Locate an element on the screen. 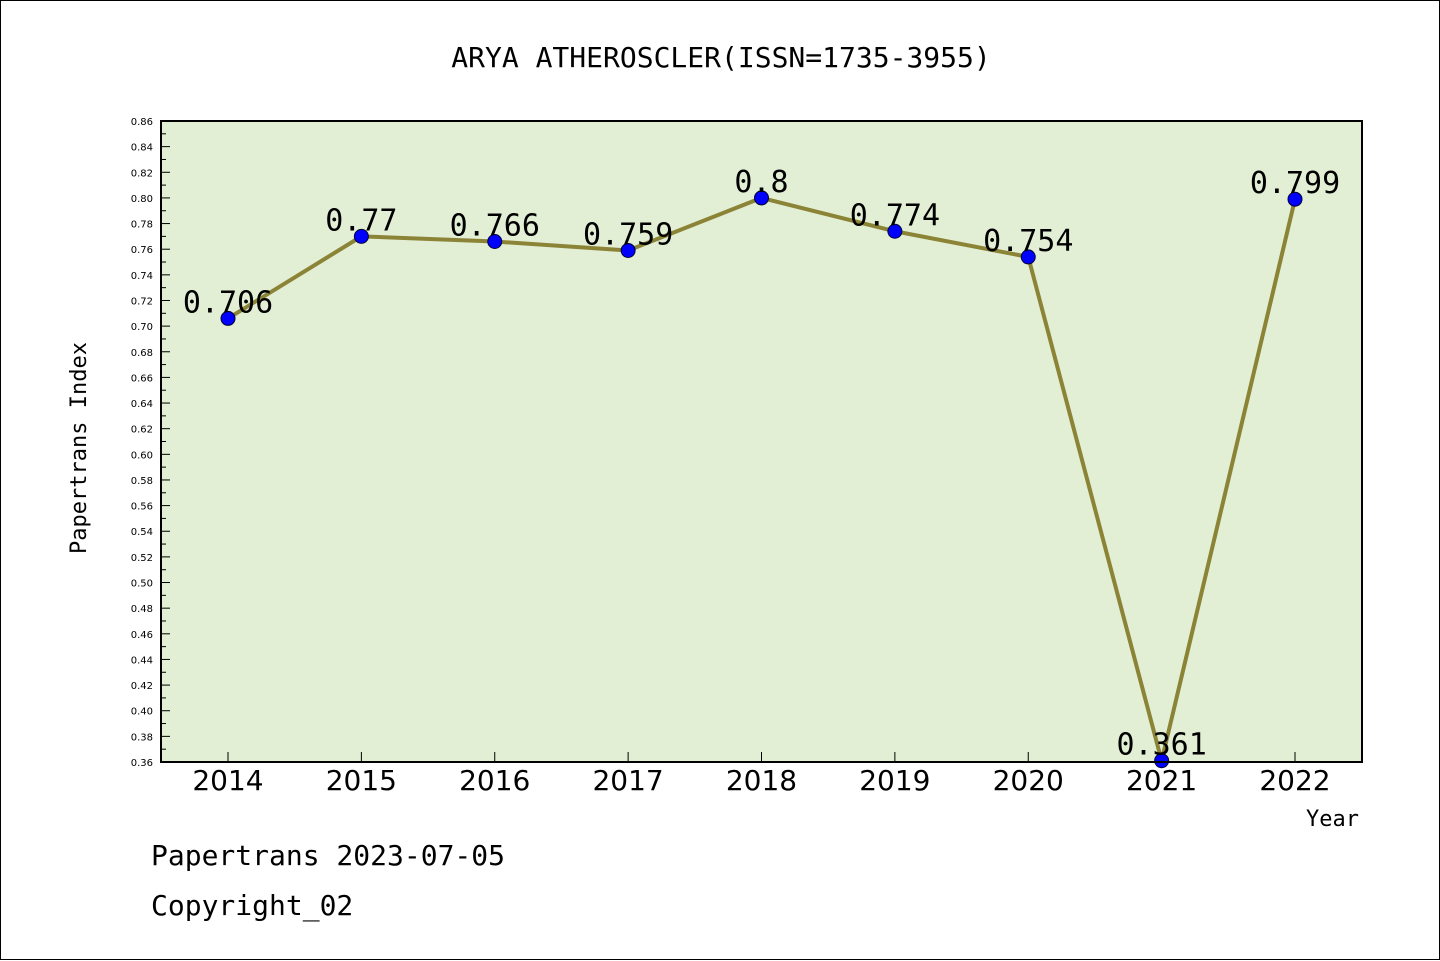 This screenshot has width=1440, height=961. y-tick-label: 0.56 is located at coordinates (142, 507).